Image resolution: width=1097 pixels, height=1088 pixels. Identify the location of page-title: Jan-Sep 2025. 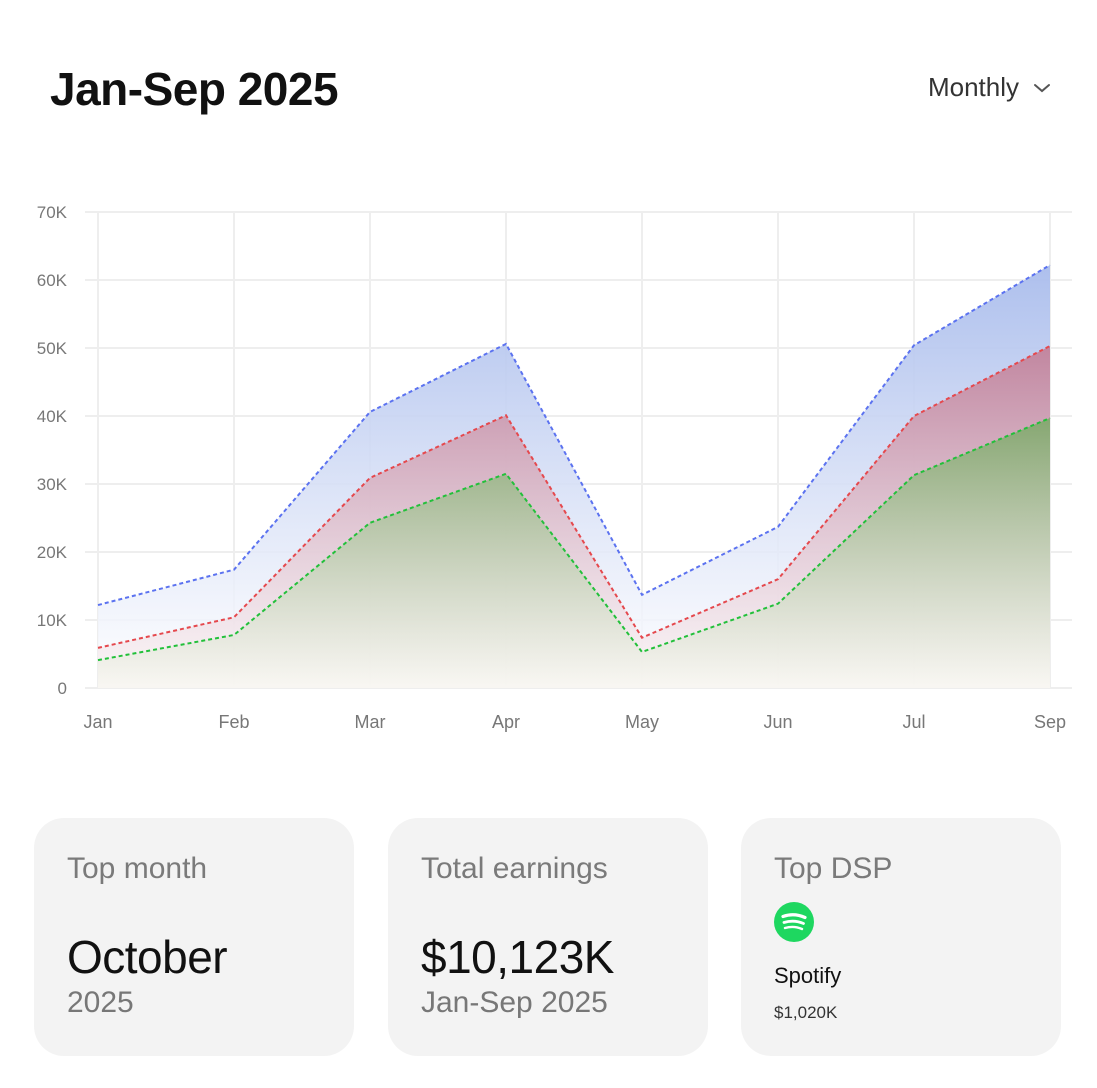
(194, 89).